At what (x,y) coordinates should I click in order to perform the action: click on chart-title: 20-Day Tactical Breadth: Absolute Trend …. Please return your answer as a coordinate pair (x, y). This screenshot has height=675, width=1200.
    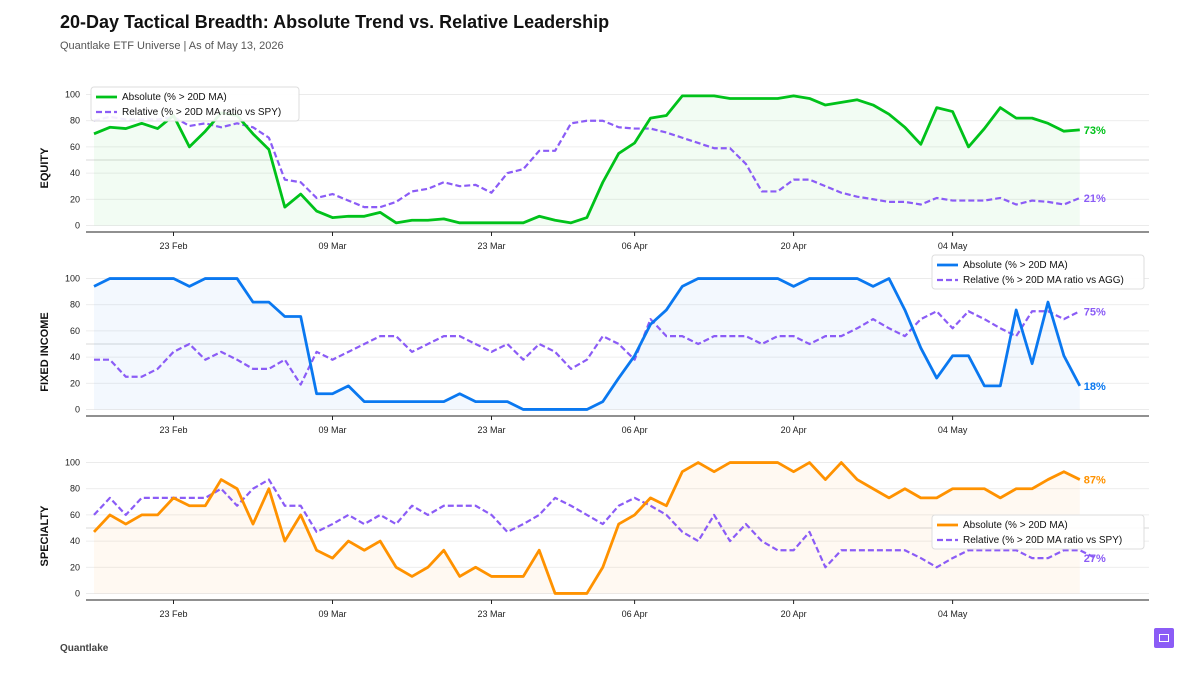
    Looking at the image, I should click on (335, 22).